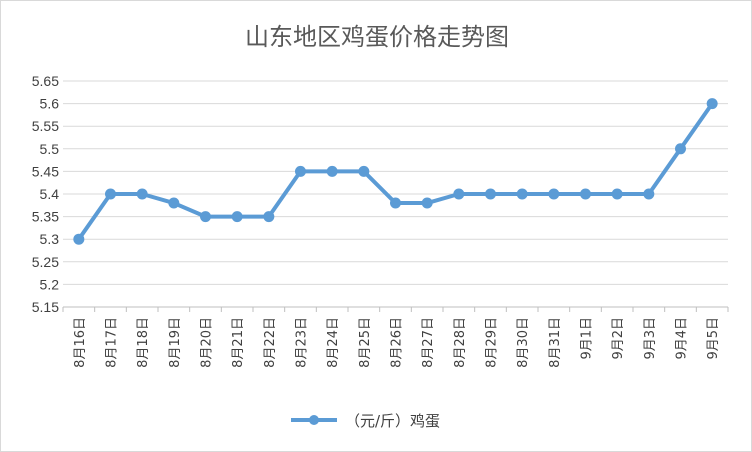  What do you see at coordinates (587, 338) in the screenshot?
I see `x-tick-label: 9月1日` at bounding box center [587, 338].